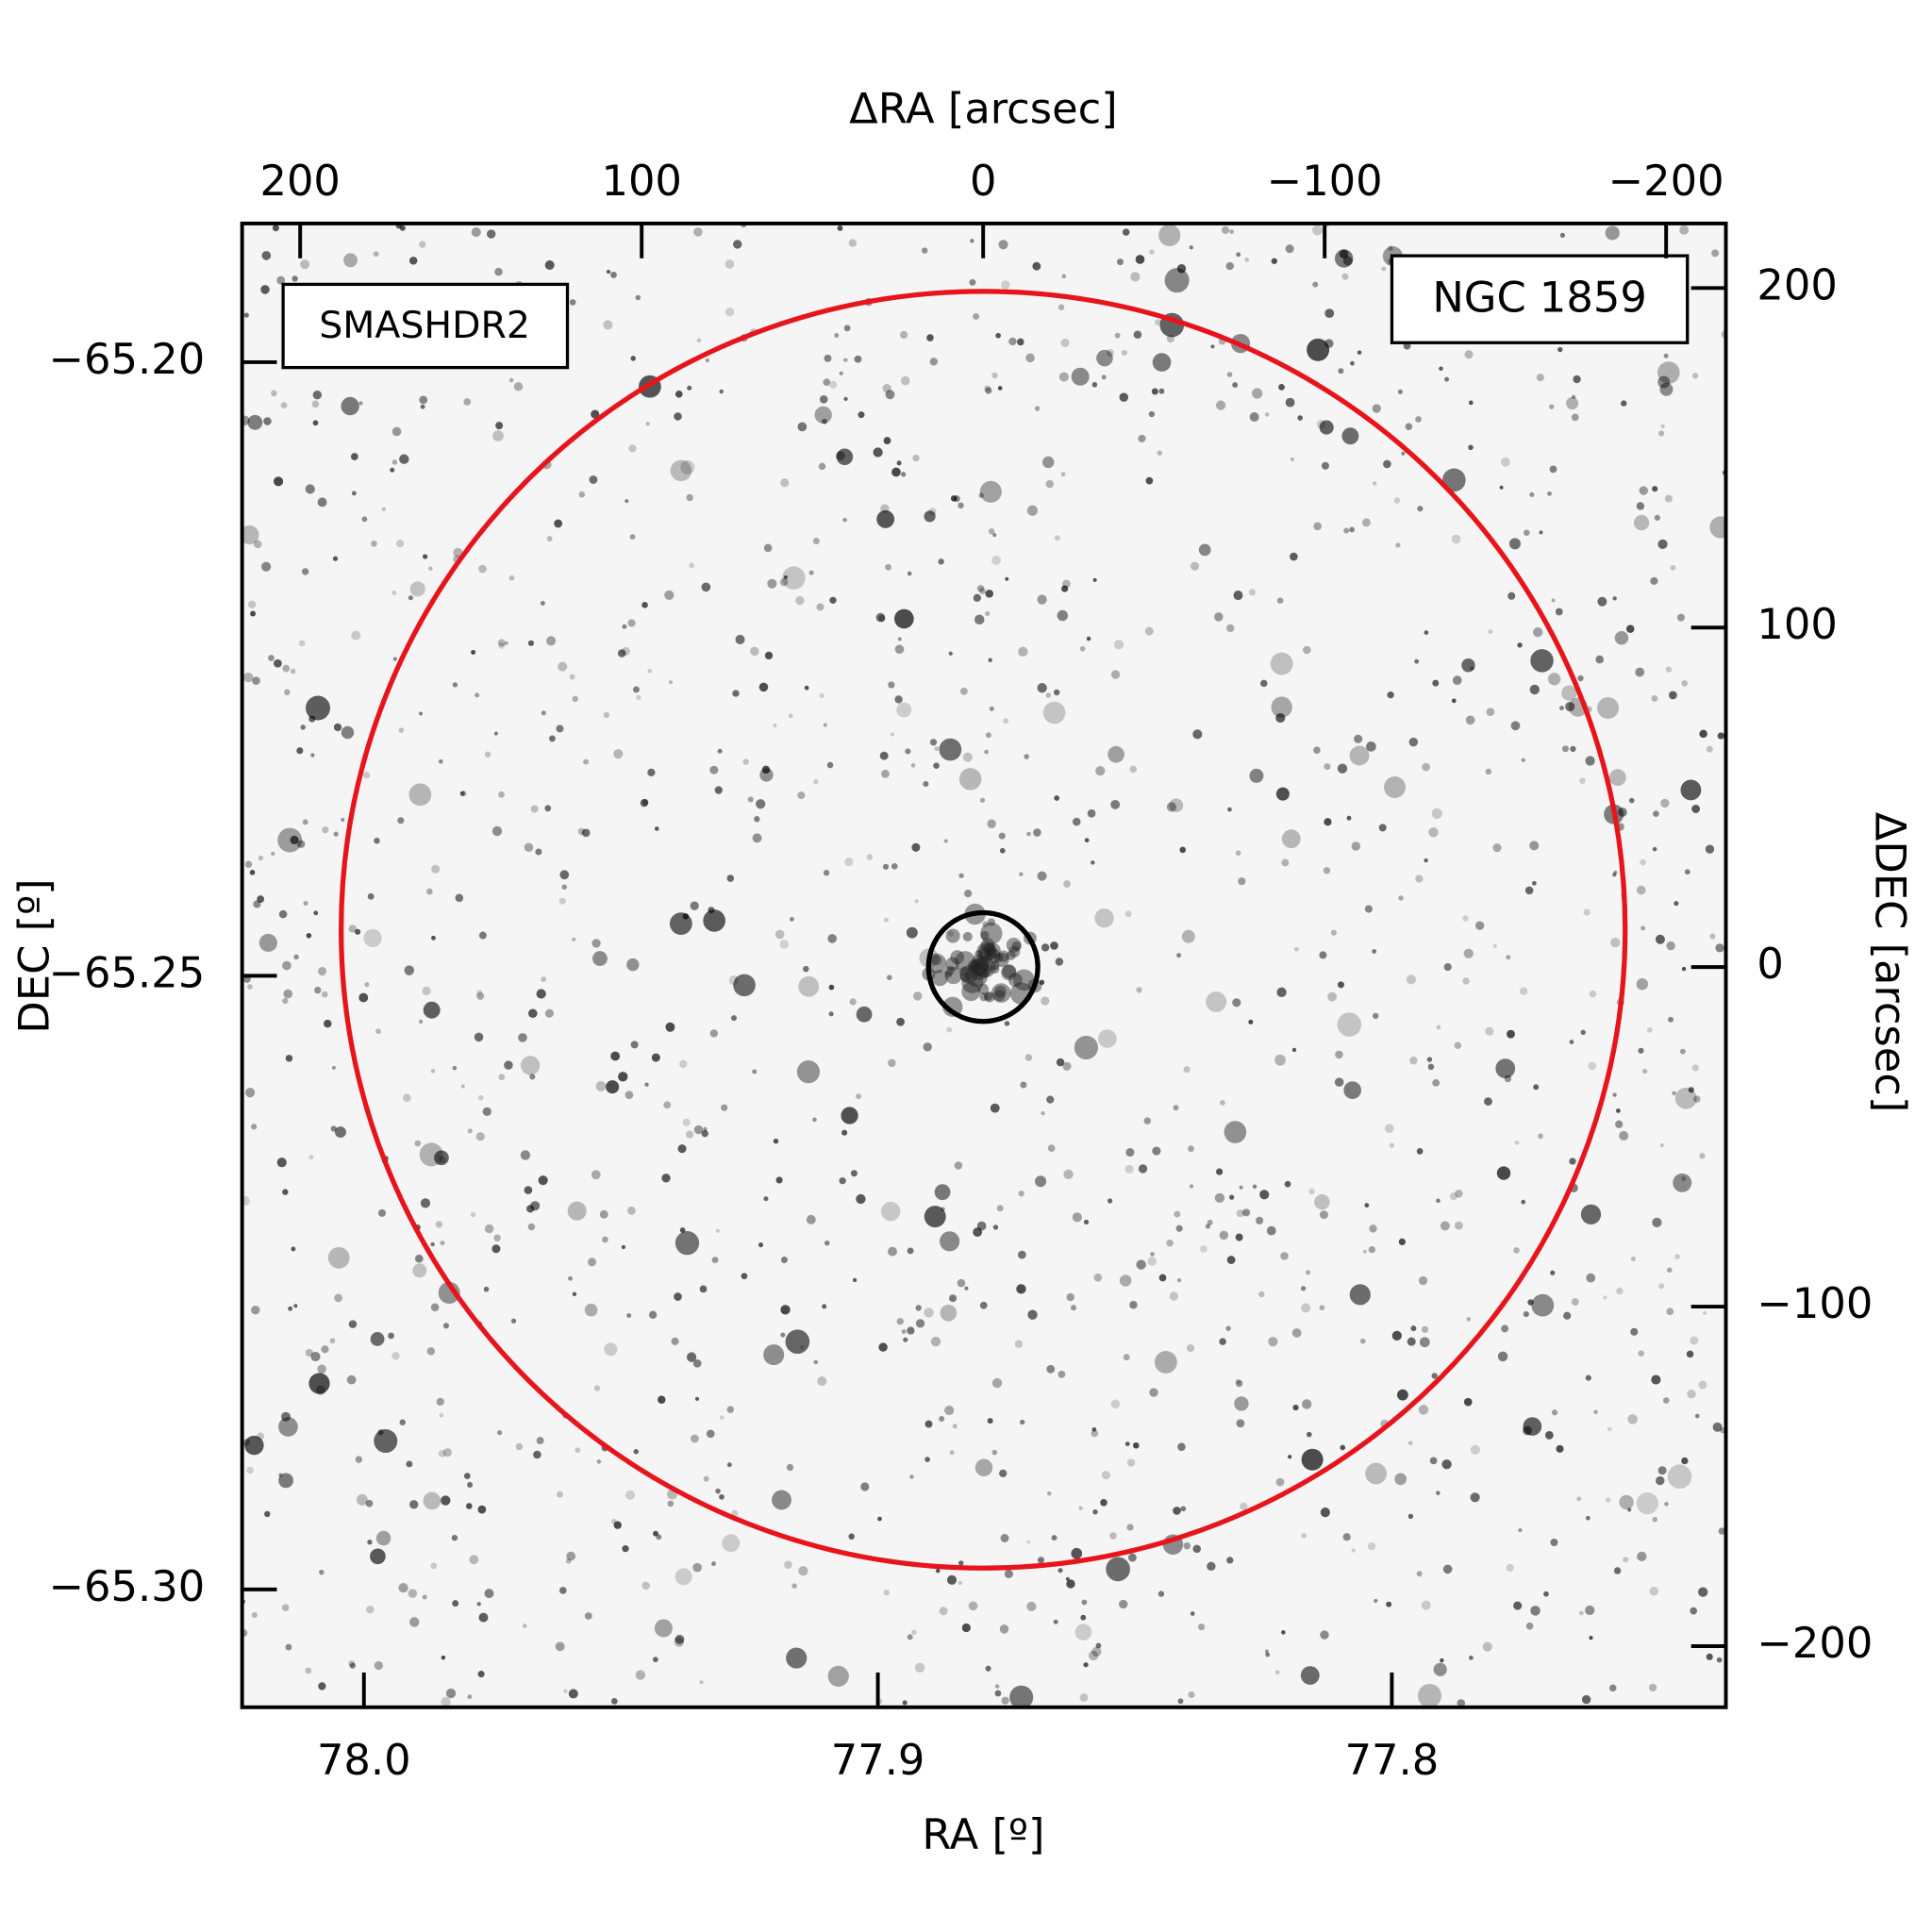  What do you see at coordinates (33, 956) in the screenshot?
I see `y-axis-title: DEC [º]` at bounding box center [33, 956].